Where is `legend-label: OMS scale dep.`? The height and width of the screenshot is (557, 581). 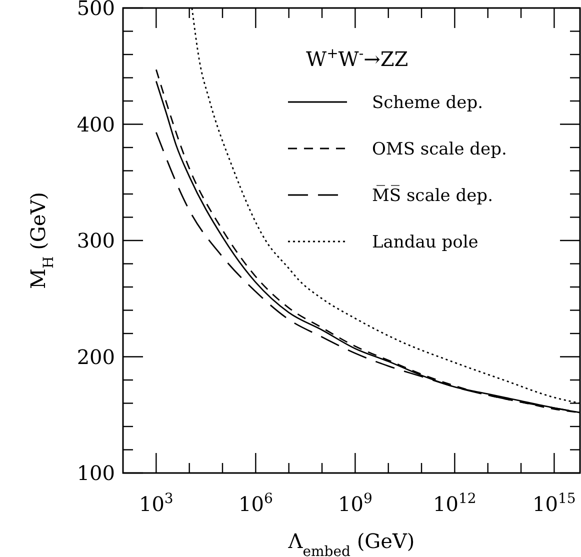 legend-label: OMS scale dep. is located at coordinates (439, 150).